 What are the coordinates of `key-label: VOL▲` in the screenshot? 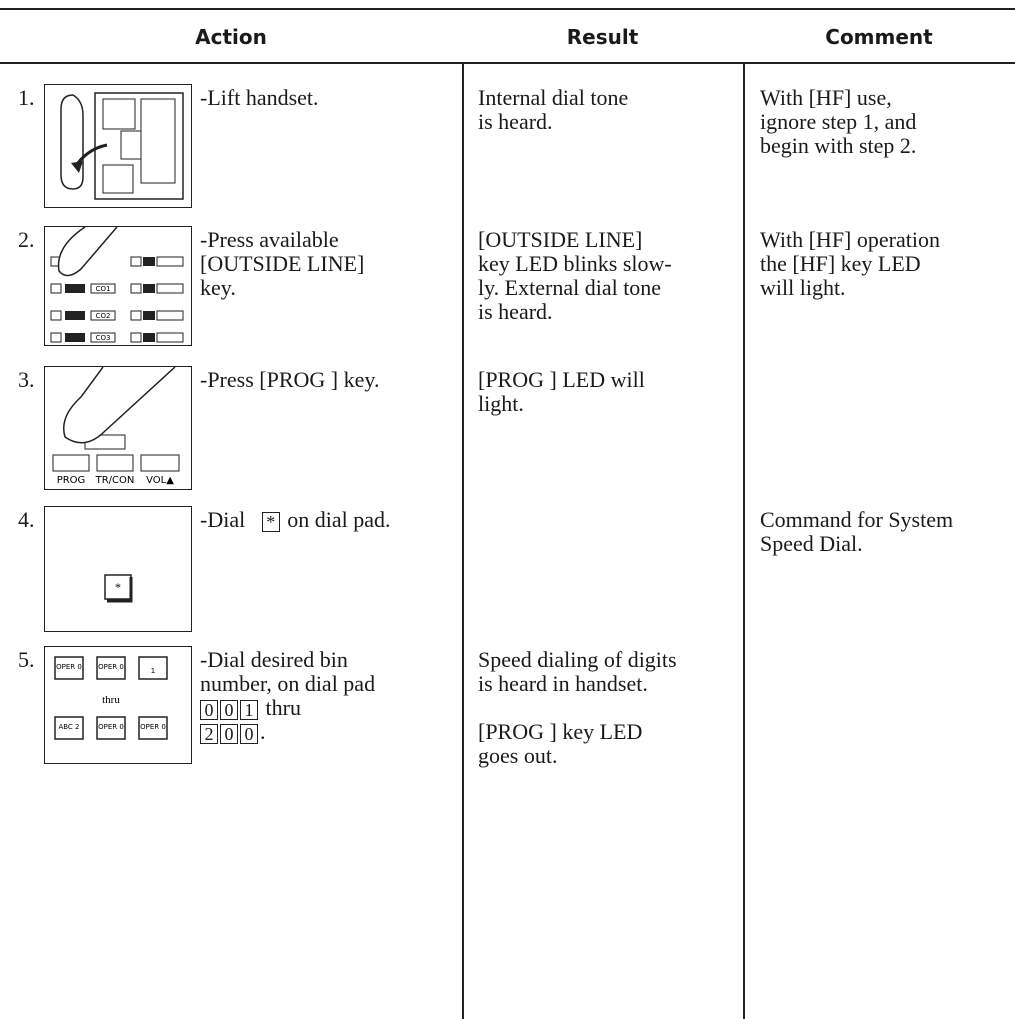 It's located at (160, 480).